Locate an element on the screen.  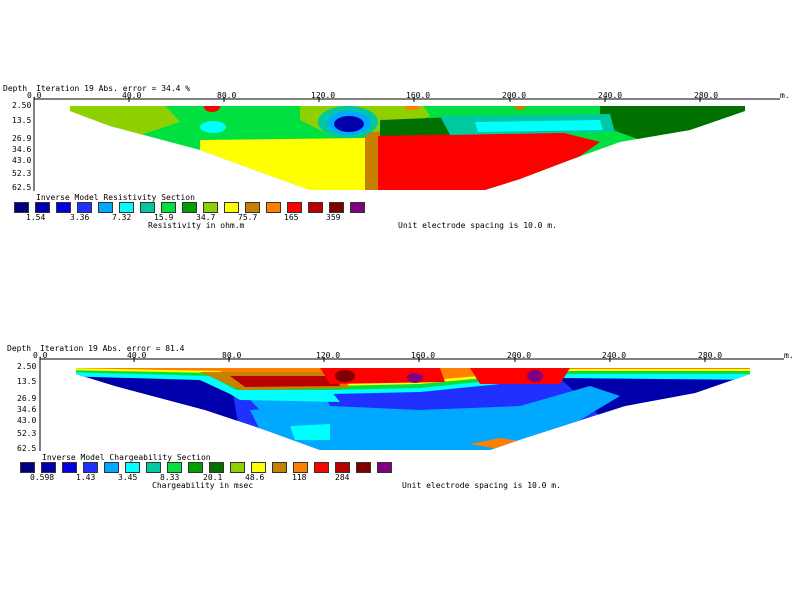
legend-label: 0.598 is located at coordinates (42, 477).